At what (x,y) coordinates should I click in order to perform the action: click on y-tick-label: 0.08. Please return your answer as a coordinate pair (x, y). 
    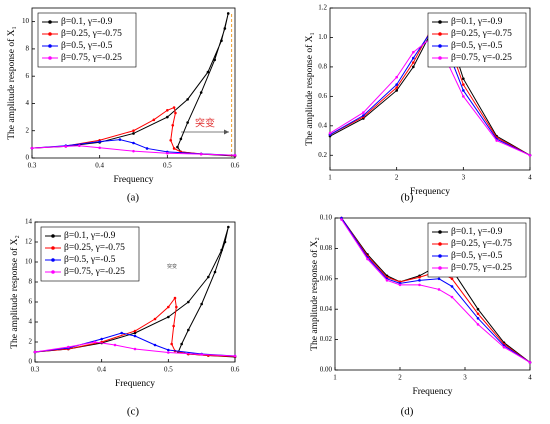
    Looking at the image, I should click on (326, 248).